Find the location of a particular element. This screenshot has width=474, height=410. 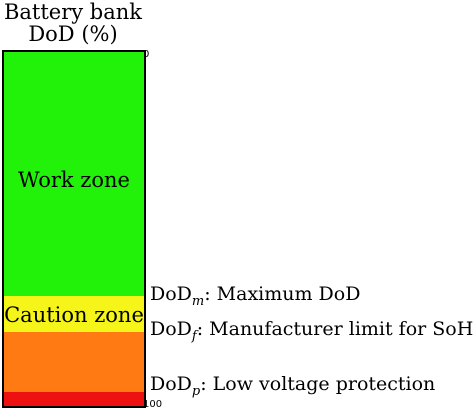

tick-label-top: 0 is located at coordinates (146, 54).